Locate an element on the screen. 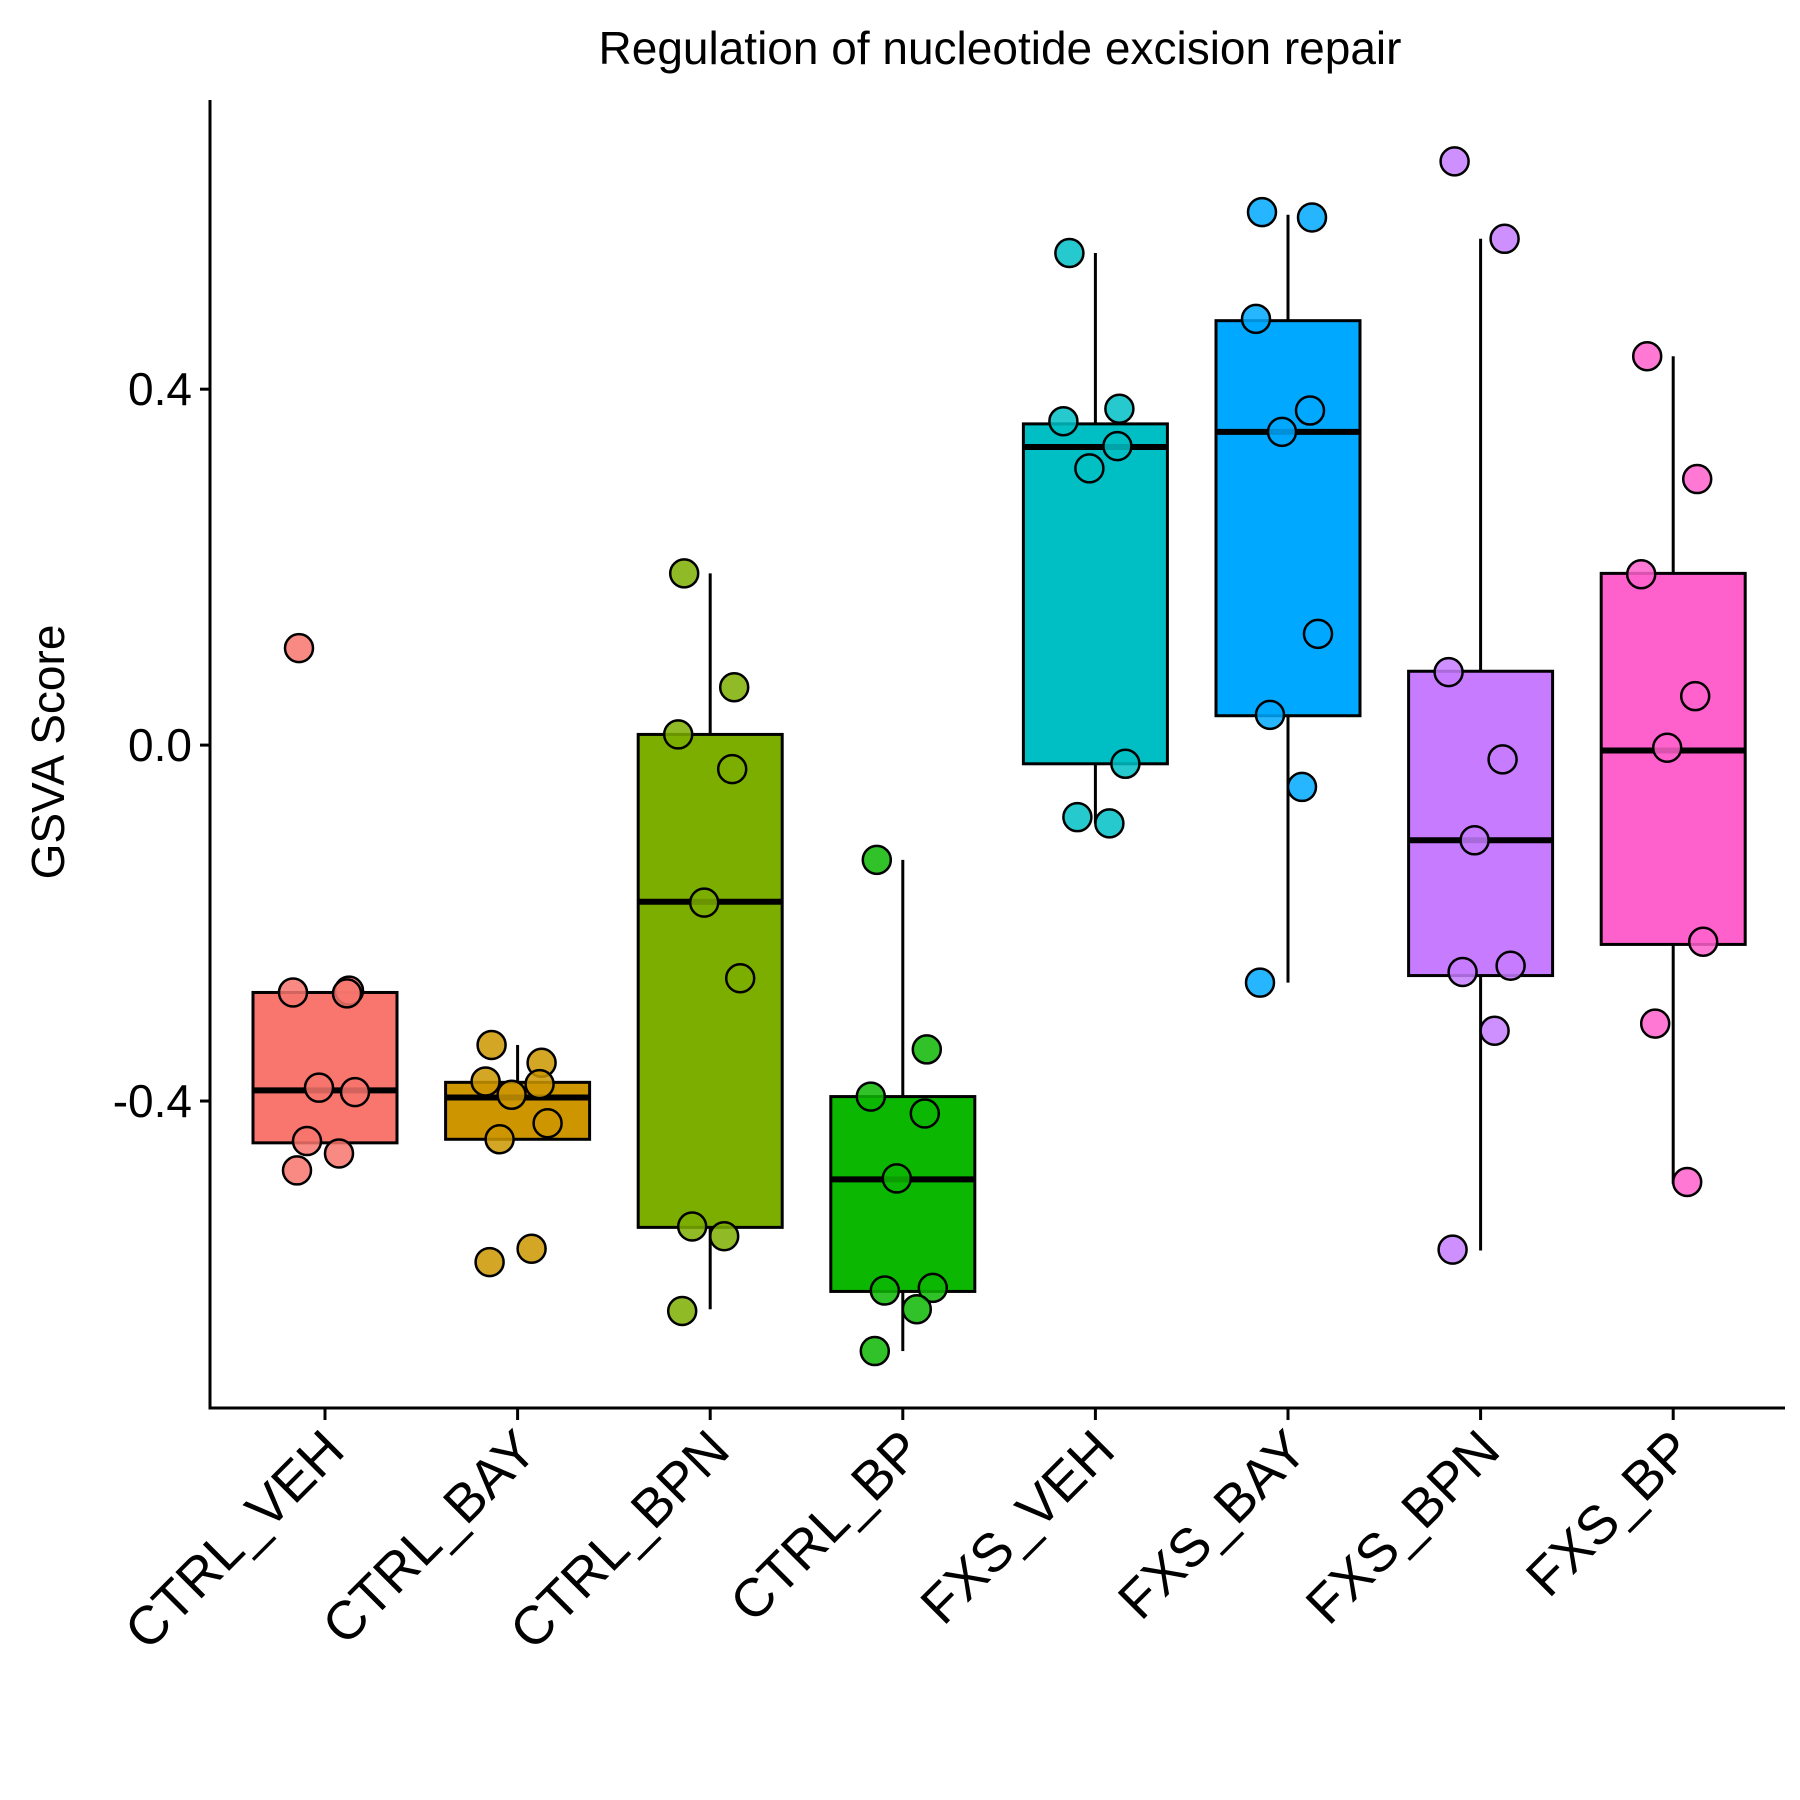  box-group-FXS_BPN is located at coordinates (1481, 705).